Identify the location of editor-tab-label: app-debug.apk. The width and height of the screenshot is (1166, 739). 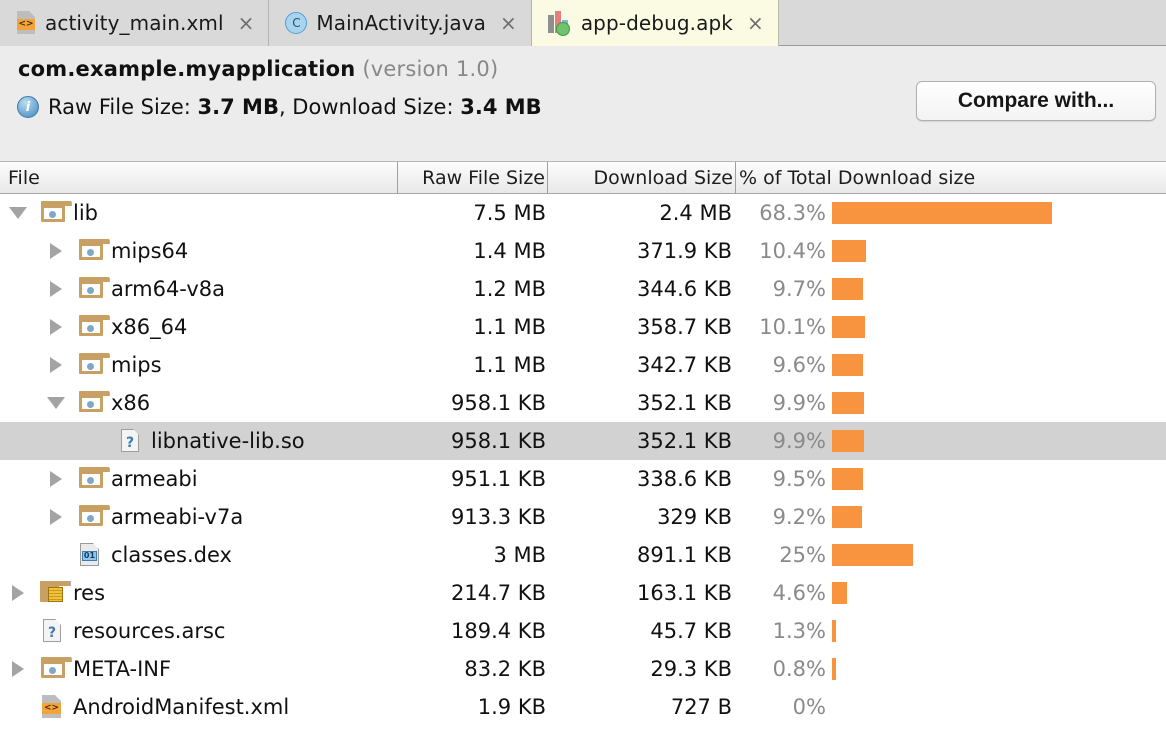
(656, 23).